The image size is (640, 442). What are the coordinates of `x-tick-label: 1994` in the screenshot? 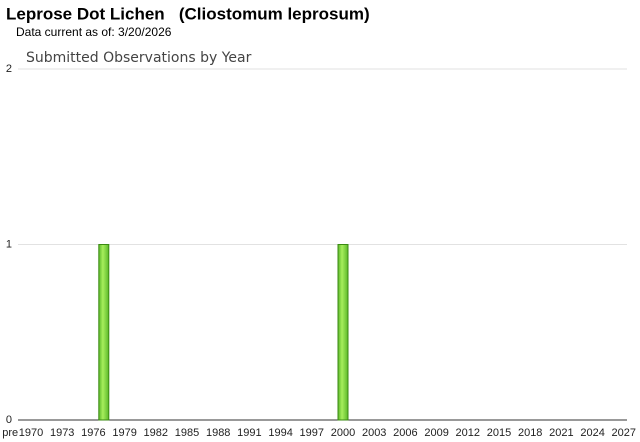 It's located at (280, 433).